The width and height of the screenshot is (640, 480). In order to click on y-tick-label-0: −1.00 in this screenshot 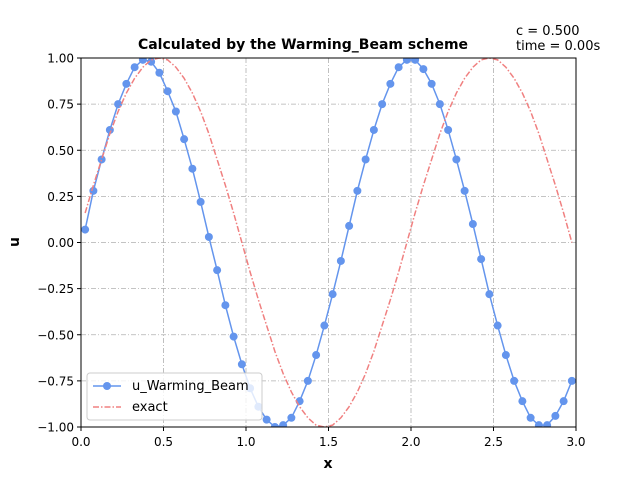, I will do `click(55, 428)`.